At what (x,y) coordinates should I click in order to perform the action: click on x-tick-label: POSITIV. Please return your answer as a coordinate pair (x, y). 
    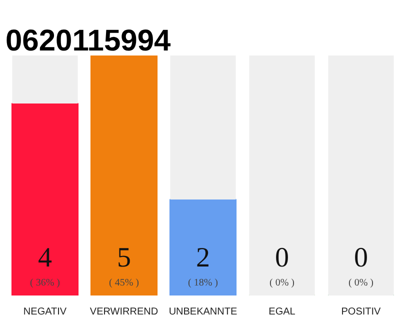
    Looking at the image, I should click on (361, 312).